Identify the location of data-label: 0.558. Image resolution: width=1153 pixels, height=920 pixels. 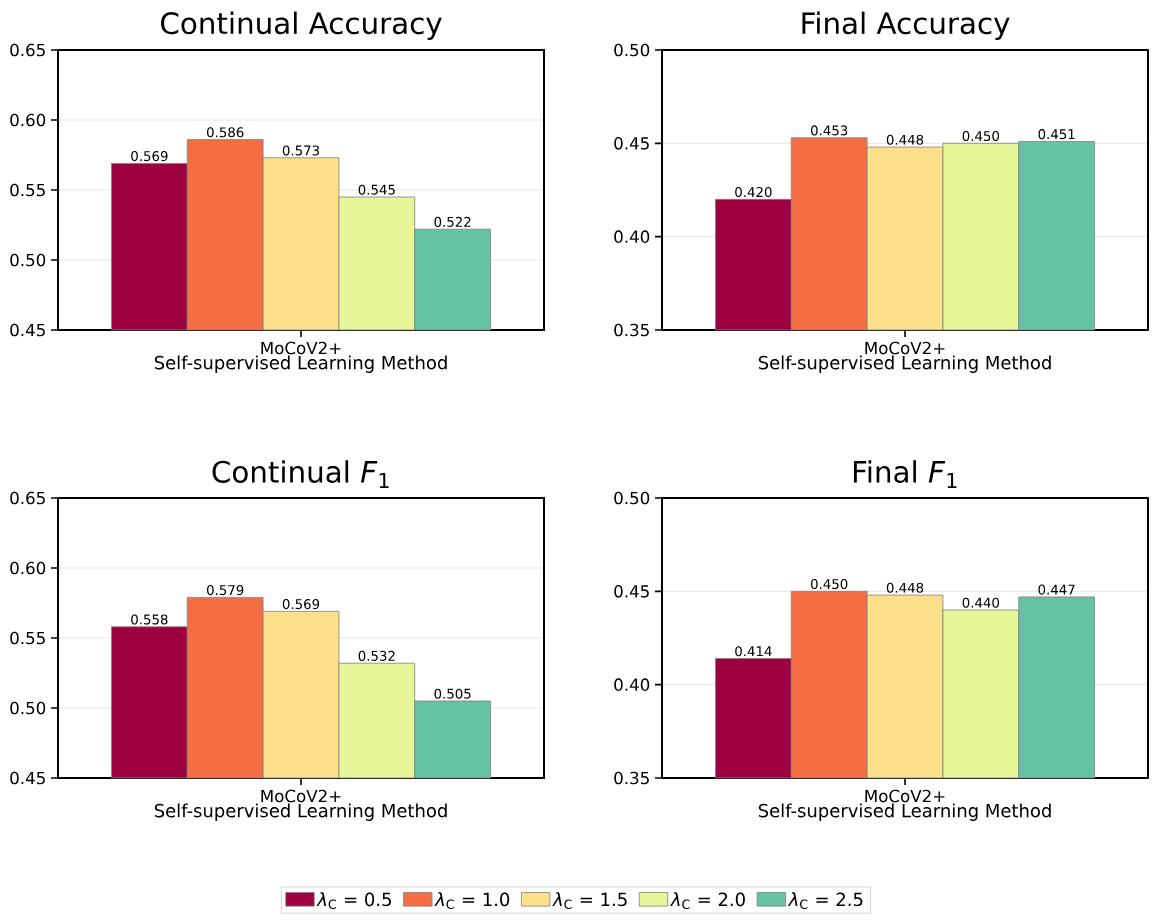
(149, 619).